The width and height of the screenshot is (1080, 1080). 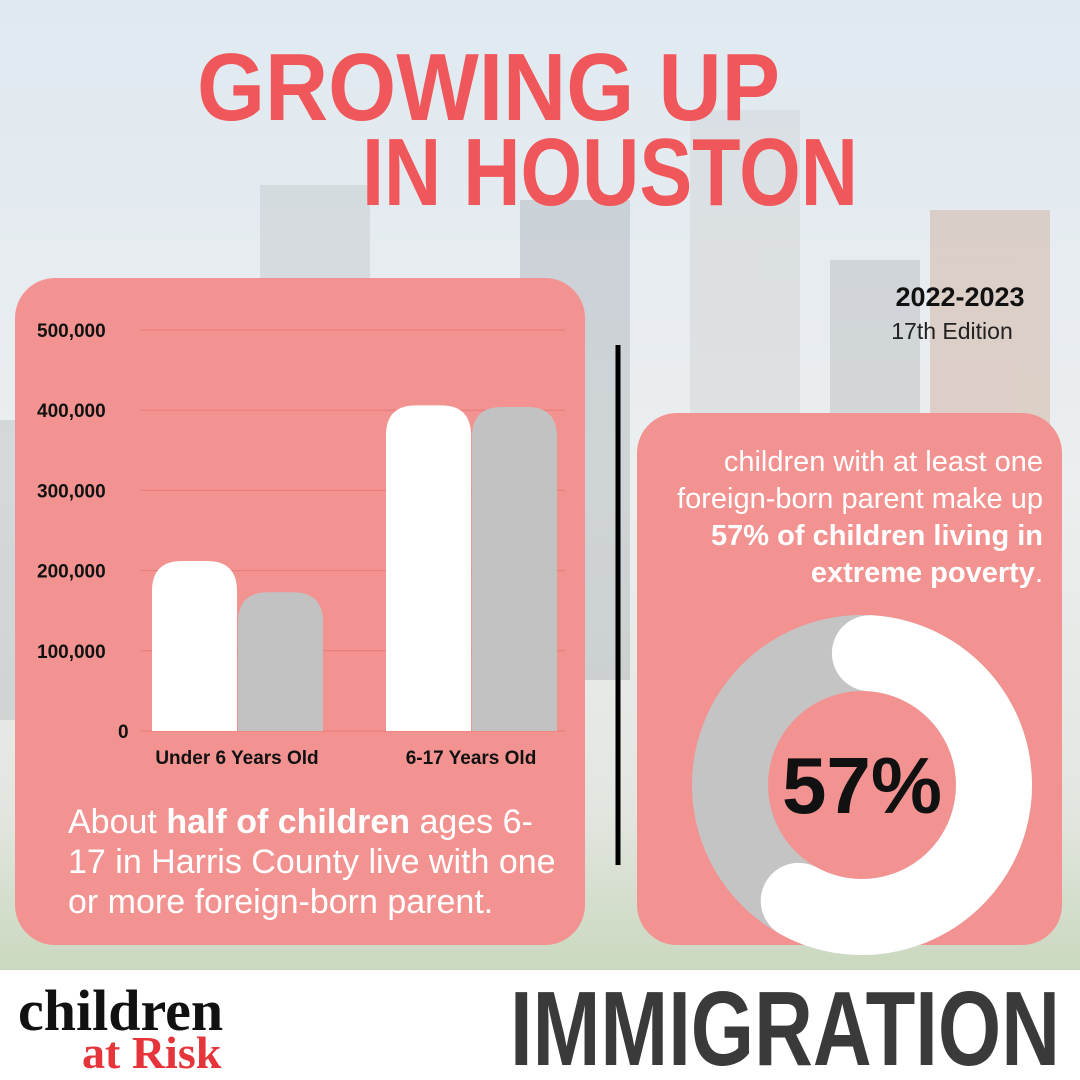 What do you see at coordinates (488, 87) in the screenshot?
I see `title-line: GROWING UP` at bounding box center [488, 87].